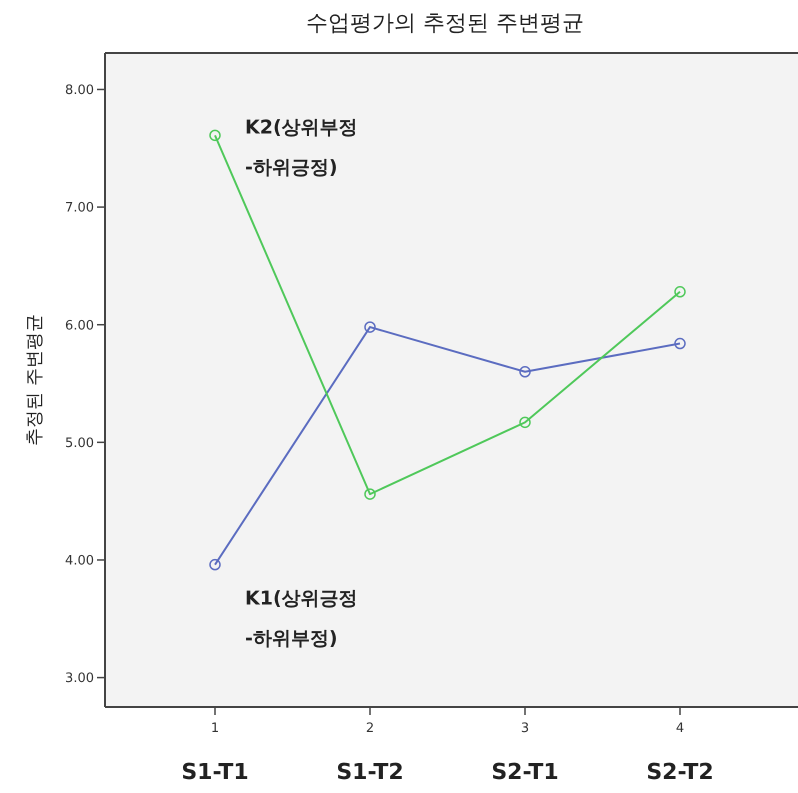 Image resolution: width=798 pixels, height=793 pixels. Describe the element at coordinates (301, 147) in the screenshot. I see `series-label: K2(상위부정 -하위긍정)` at that location.